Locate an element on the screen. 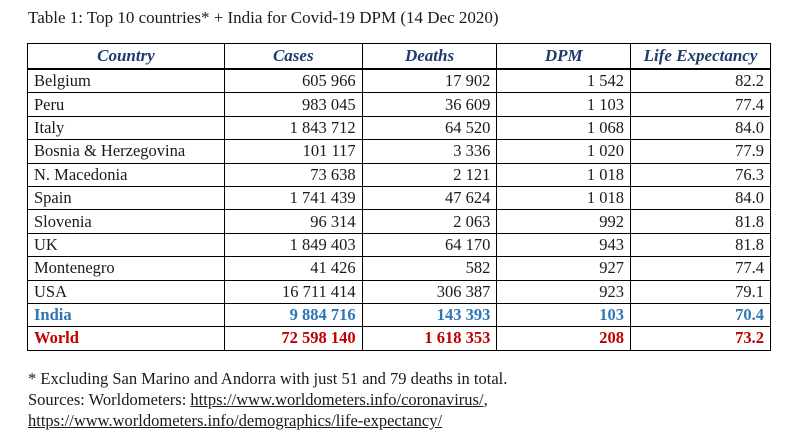 The width and height of the screenshot is (800, 448). life-expectancy-cell: 82.2 is located at coordinates (700, 81).